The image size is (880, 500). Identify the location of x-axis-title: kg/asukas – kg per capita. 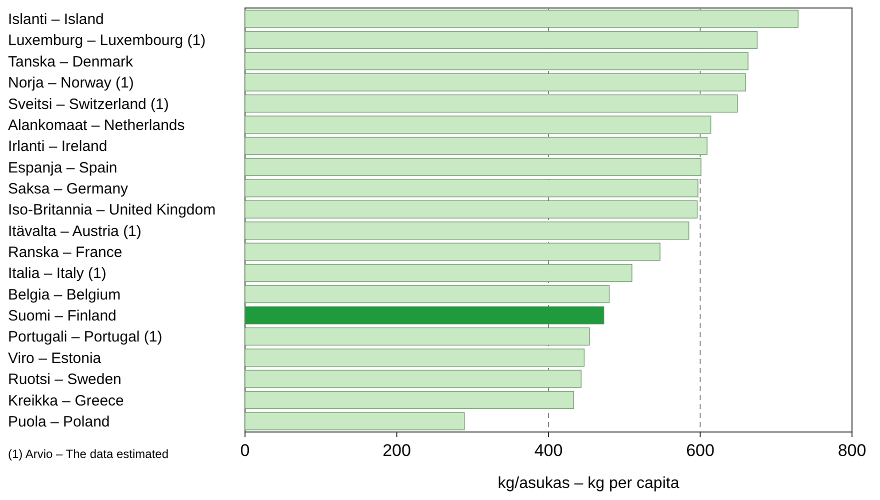
(589, 483).